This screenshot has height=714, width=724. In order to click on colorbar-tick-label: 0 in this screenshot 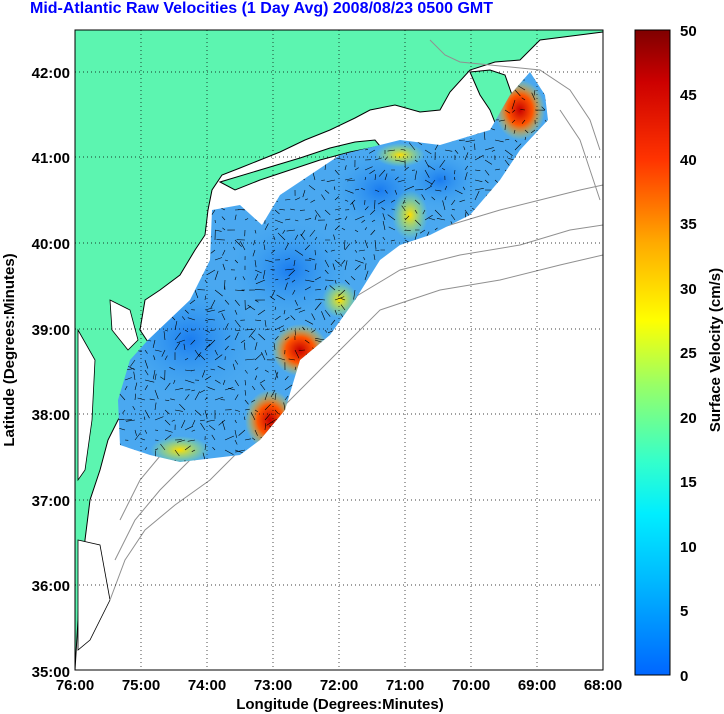, I will do `click(684, 676)`.